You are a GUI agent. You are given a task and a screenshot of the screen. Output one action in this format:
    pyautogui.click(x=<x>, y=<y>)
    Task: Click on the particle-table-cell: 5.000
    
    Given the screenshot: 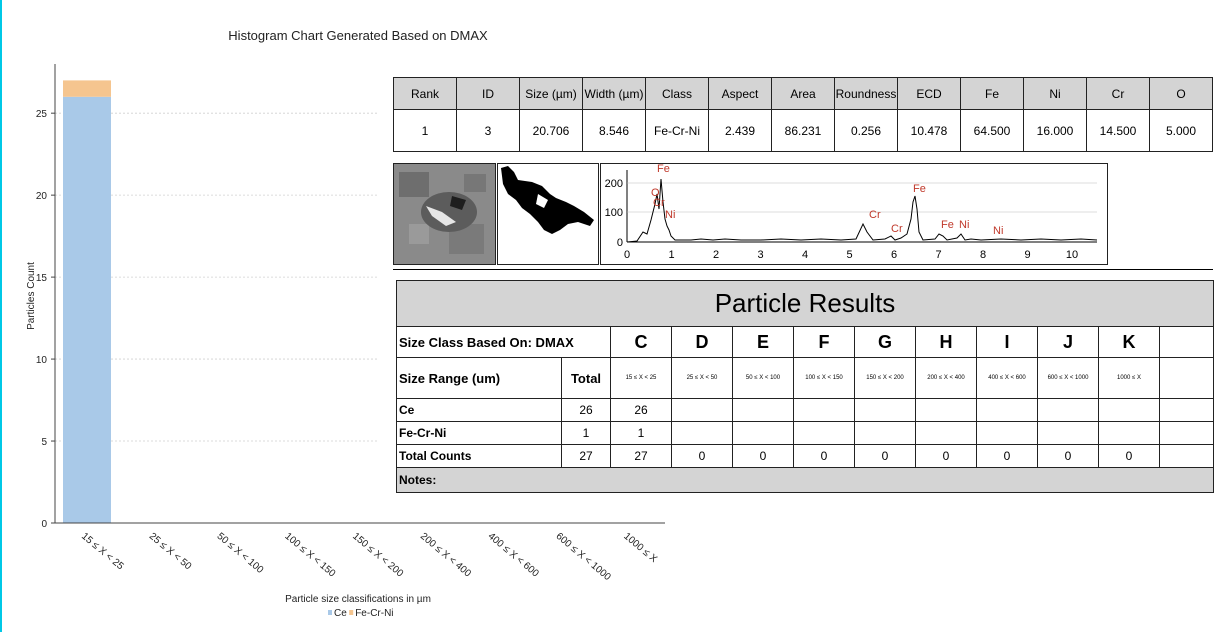 What is the action you would take?
    pyautogui.click(x=1181, y=130)
    